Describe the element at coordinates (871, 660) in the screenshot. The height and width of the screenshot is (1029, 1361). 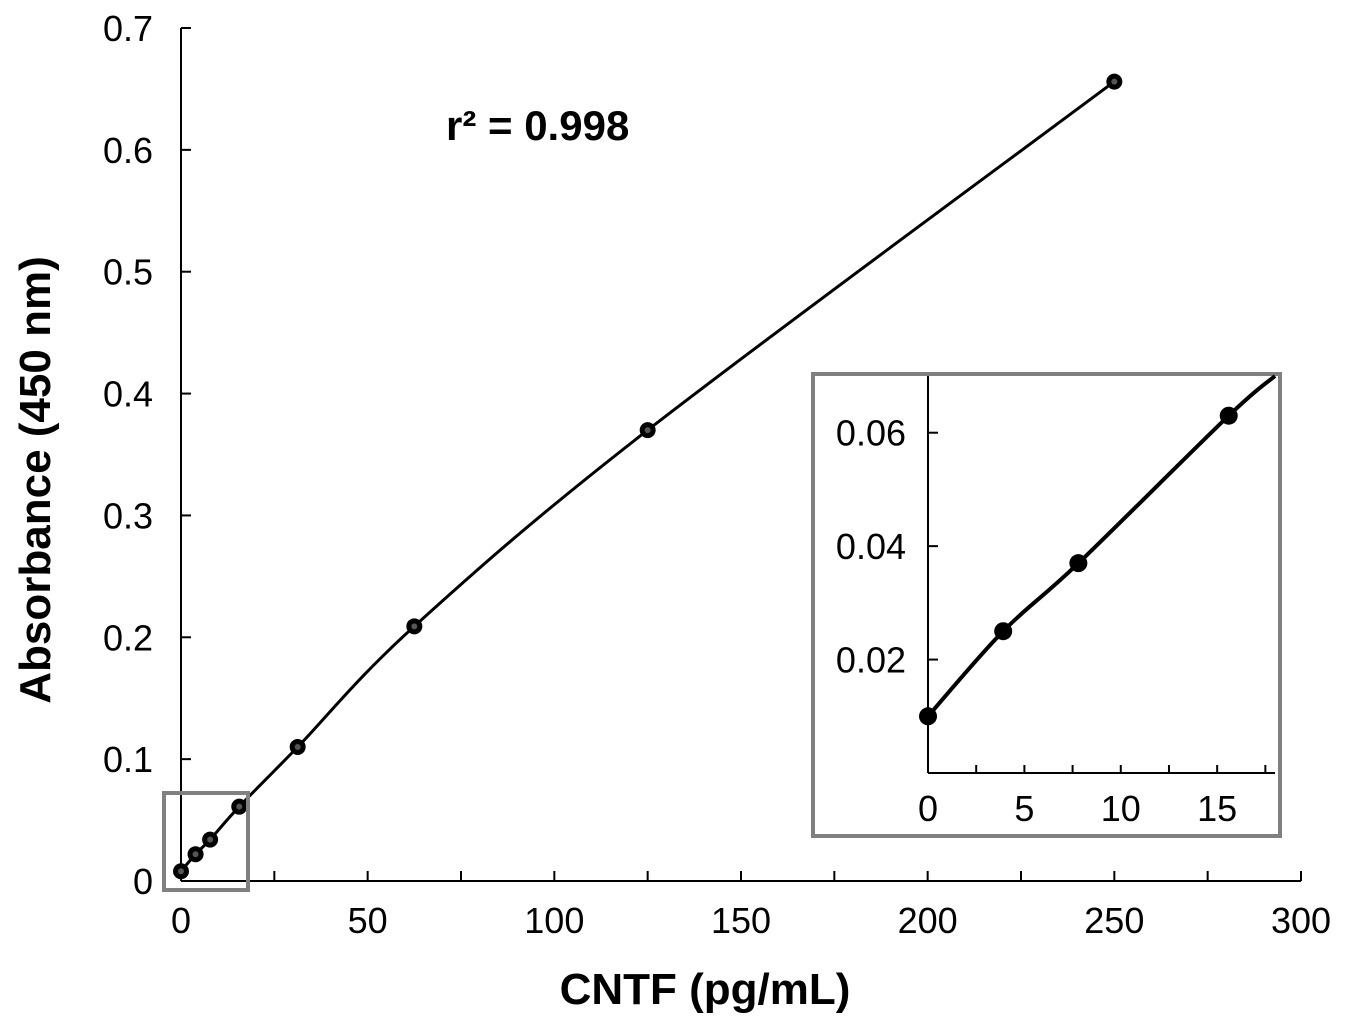
I see `inset-y-tick-label: 0.02` at that location.